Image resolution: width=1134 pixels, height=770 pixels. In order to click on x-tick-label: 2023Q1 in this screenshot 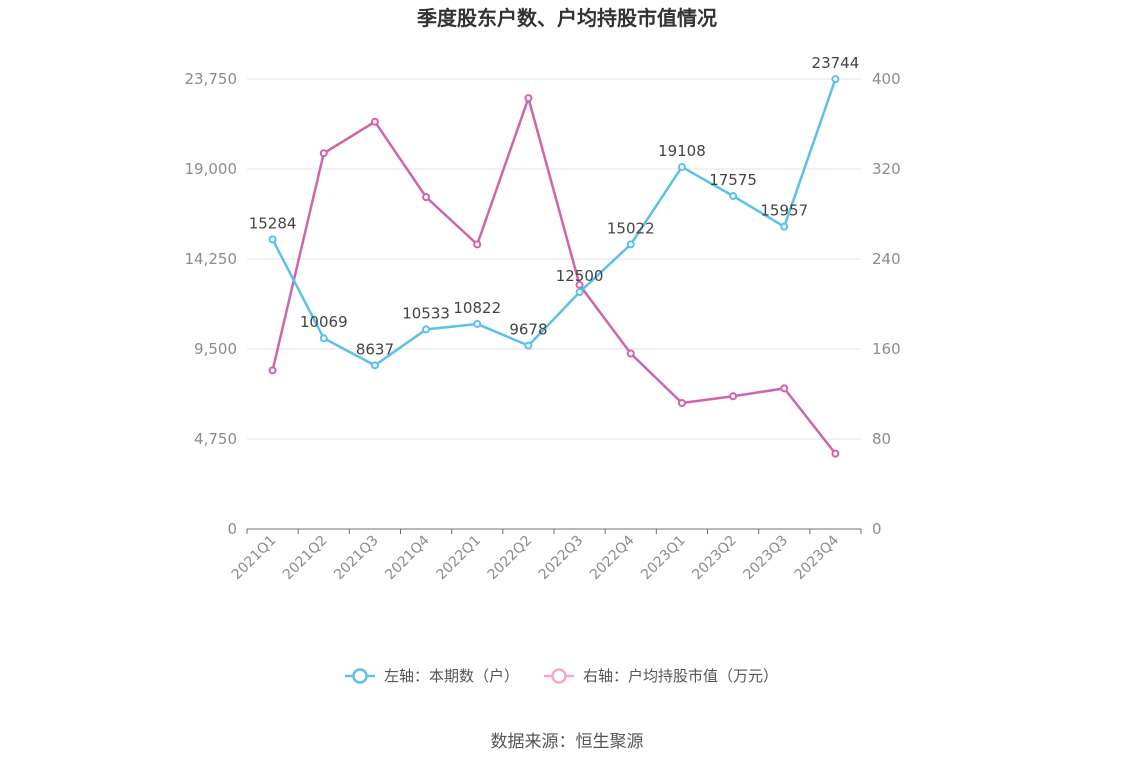, I will do `click(663, 558)`.